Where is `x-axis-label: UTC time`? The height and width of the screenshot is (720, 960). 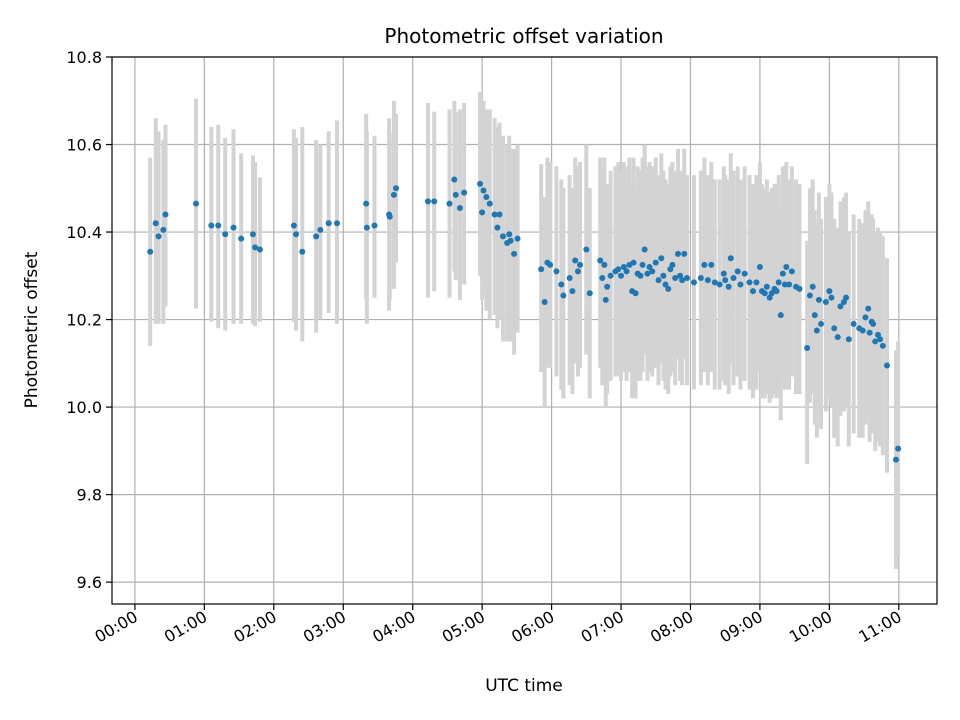 x-axis-label: UTC time is located at coordinates (524, 686).